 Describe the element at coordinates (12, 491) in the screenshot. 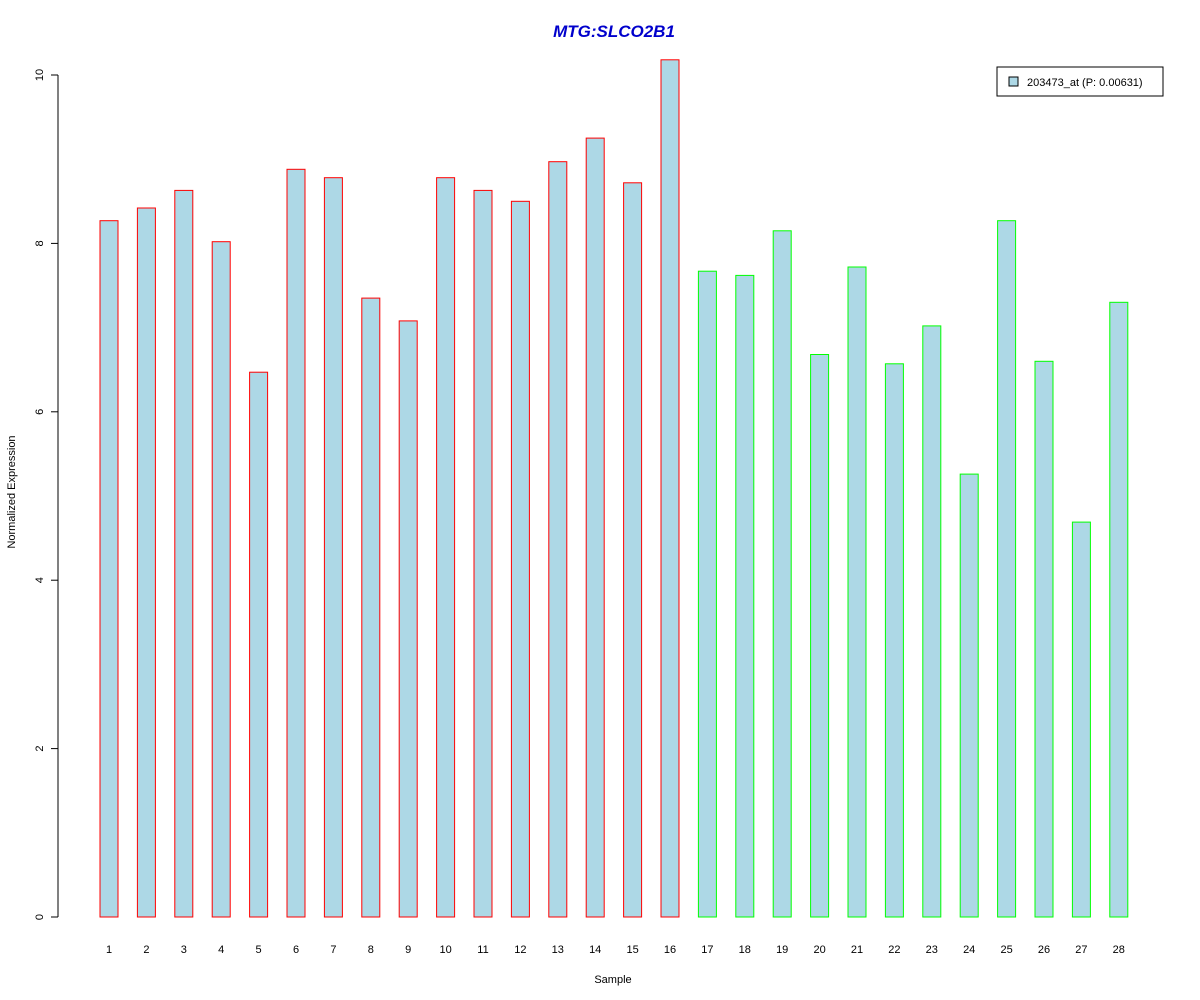

I see `y-axis-label: Normalized Expression` at that location.